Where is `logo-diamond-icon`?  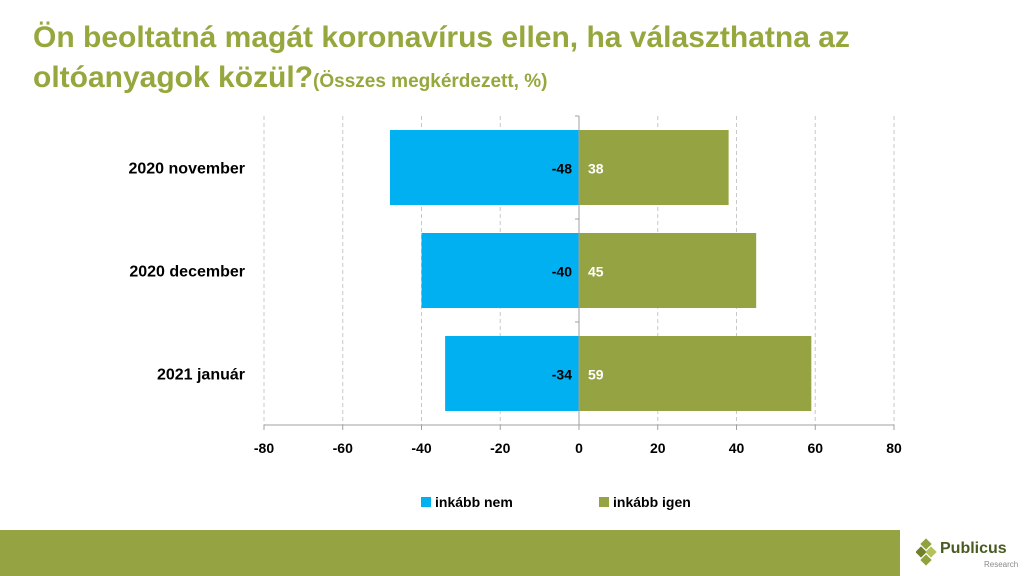
logo-diamond-icon is located at coordinates (926, 552).